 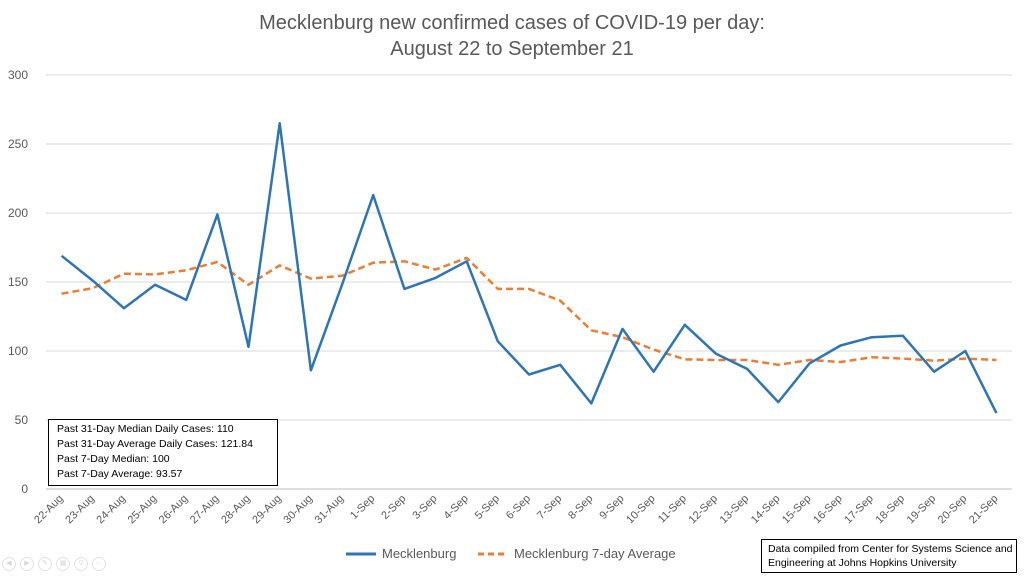 What do you see at coordinates (641, 510) in the screenshot?
I see `x-tick-label: 10-Sep` at bounding box center [641, 510].